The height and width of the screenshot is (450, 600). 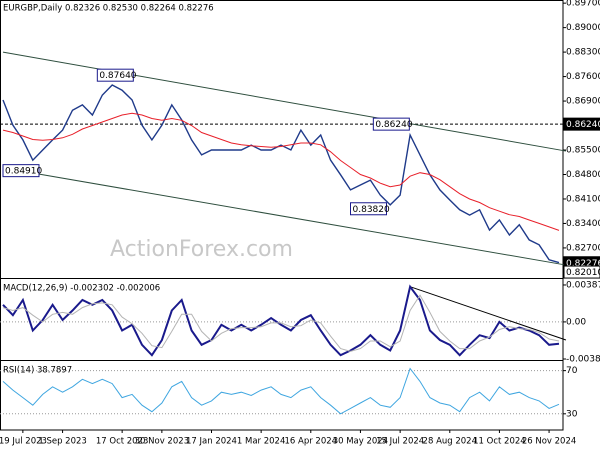 I want to click on y-tick-label: 0.00, so click(x=576, y=322).